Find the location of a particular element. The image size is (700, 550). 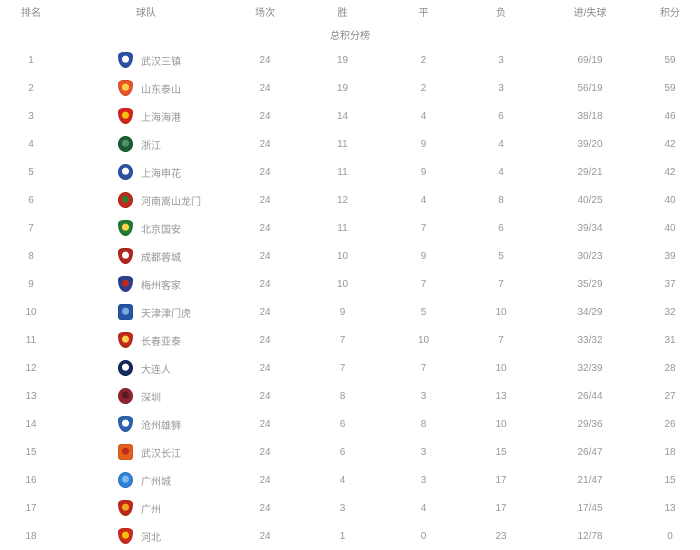

team-name: 大连人 is located at coordinates (156, 370).